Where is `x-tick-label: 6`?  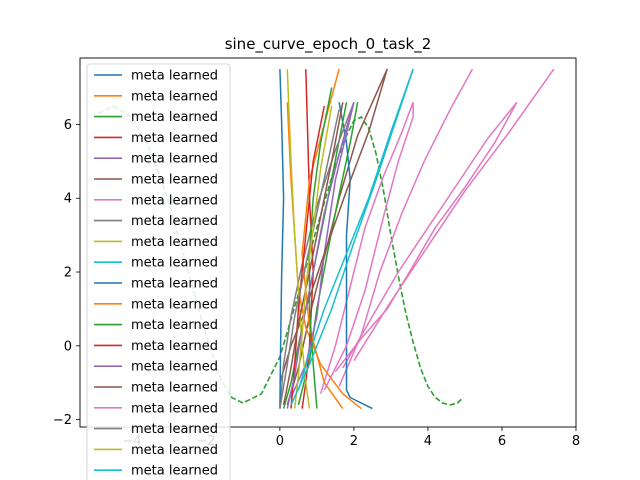
x-tick-label: 6 is located at coordinates (502, 441).